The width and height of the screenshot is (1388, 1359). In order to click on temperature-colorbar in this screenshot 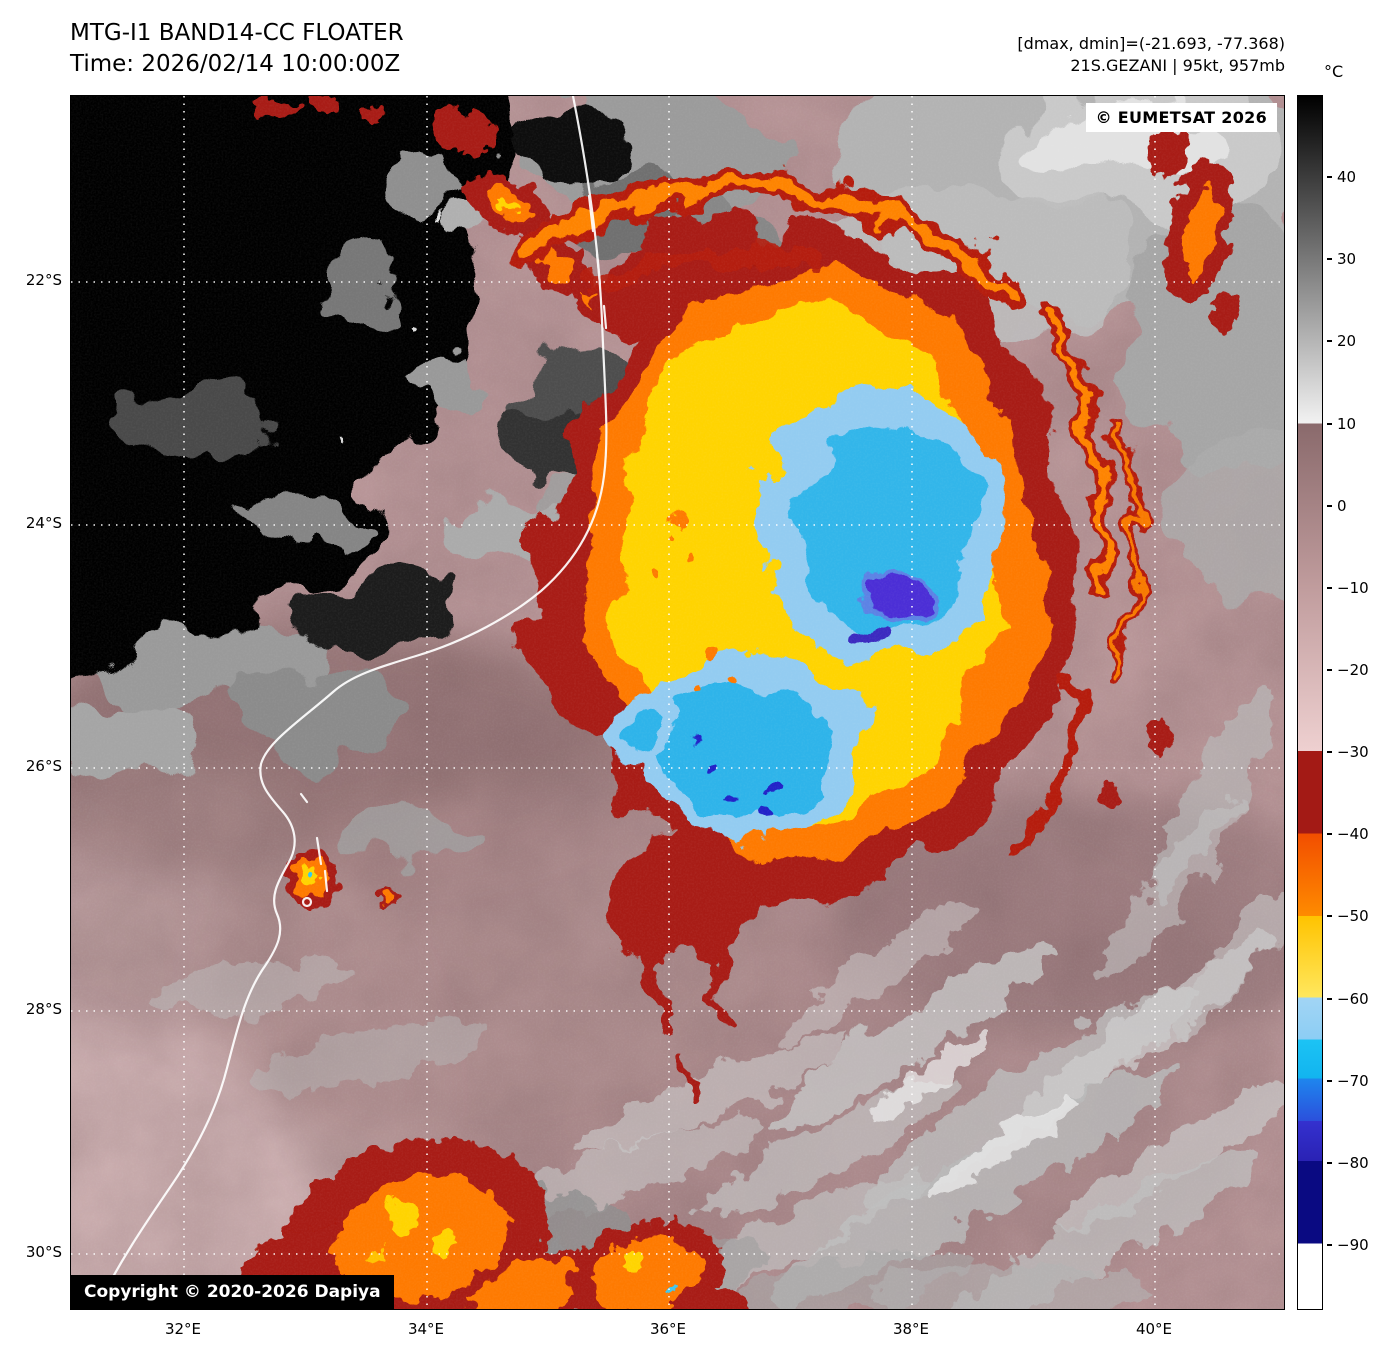, I will do `click(1310, 702)`.